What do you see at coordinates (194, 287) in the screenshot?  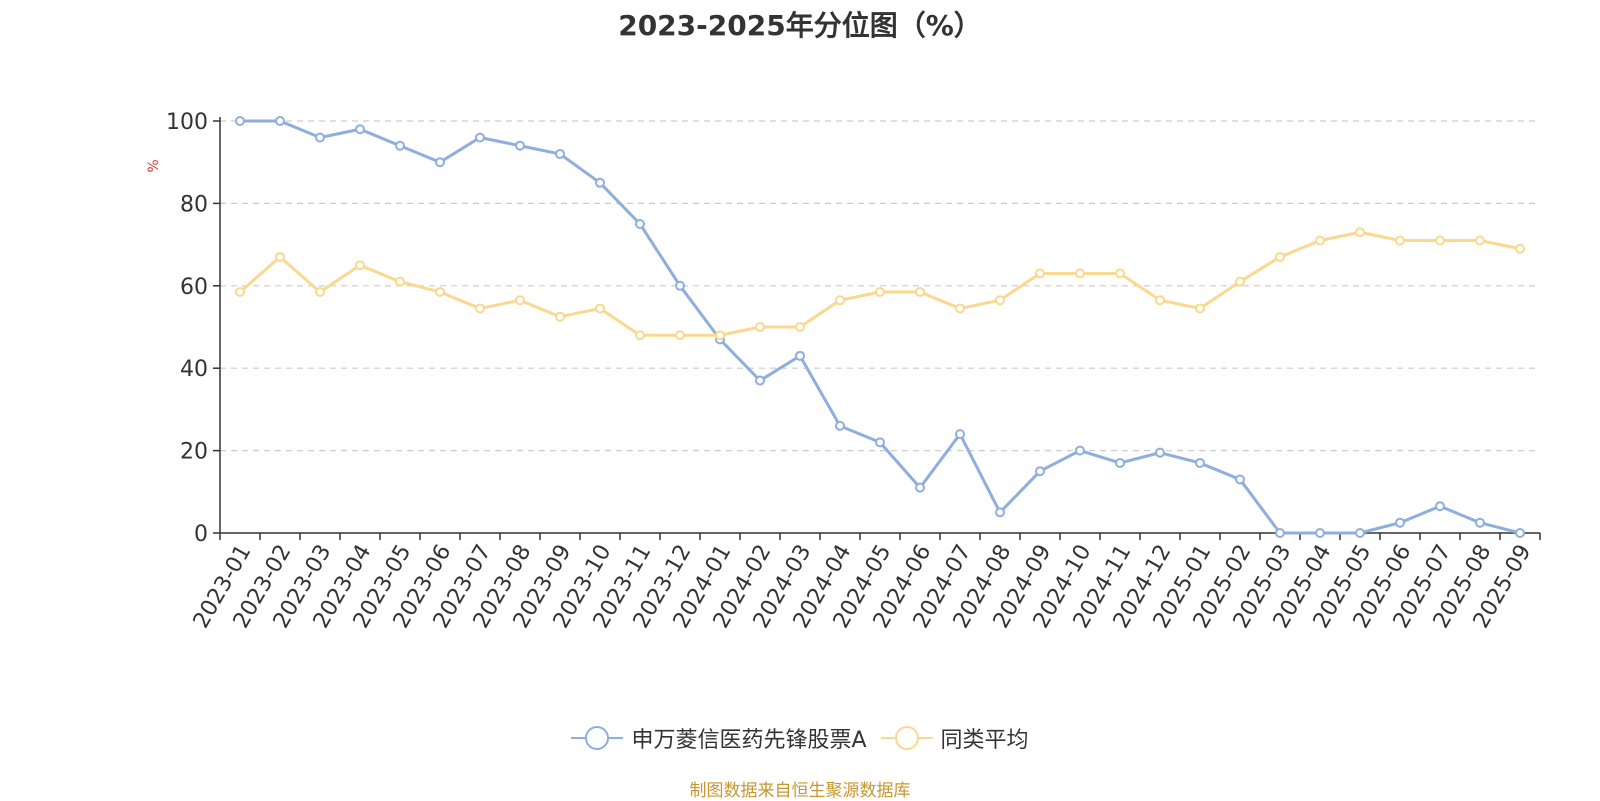 I see `y-tick-label: 60` at bounding box center [194, 287].